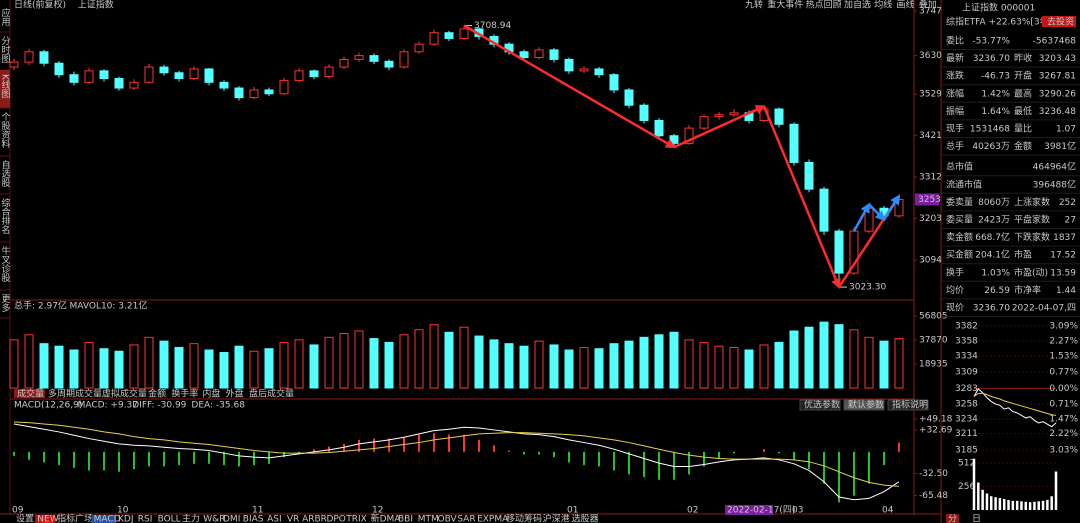 The width and height of the screenshot is (1080, 523). I want to click on sidebar-tab: 牛叉诊股, so click(5, 264).